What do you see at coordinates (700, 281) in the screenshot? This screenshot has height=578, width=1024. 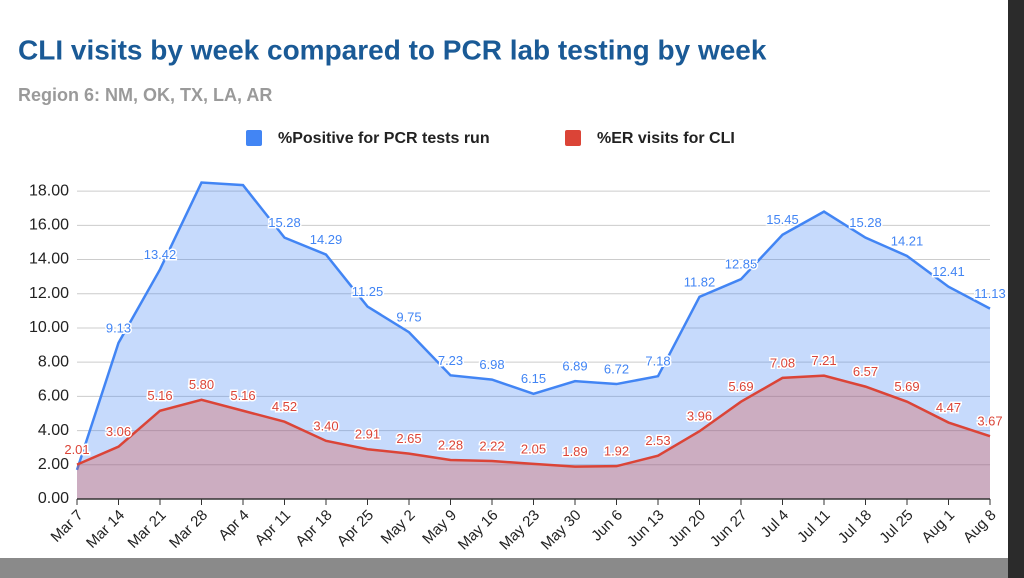 I see `value-label: 11.82` at bounding box center [700, 281].